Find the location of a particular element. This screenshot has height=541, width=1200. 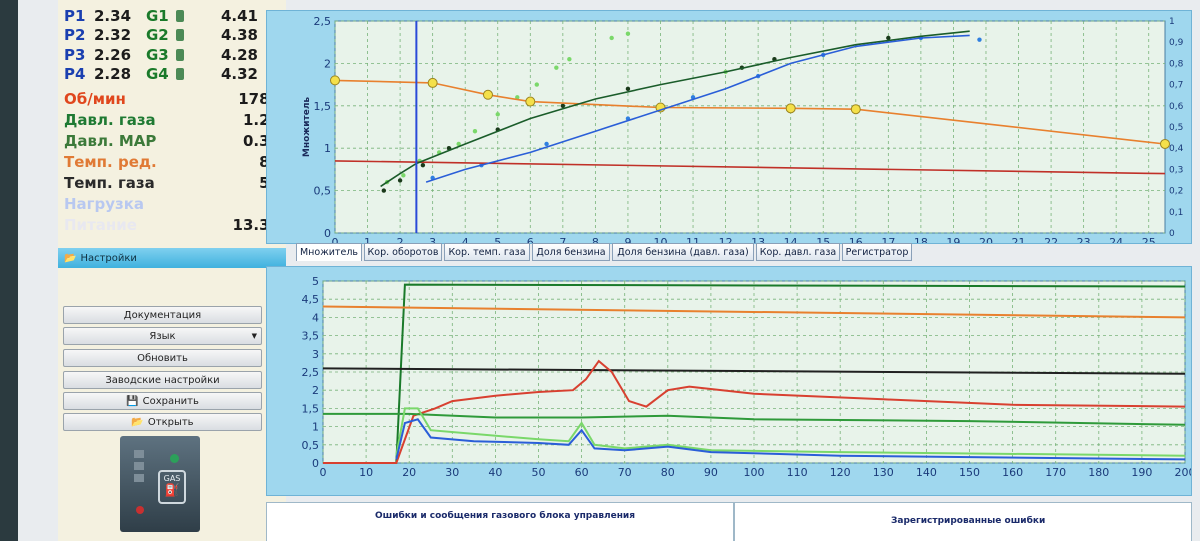

open-button: 📂 Открыть is located at coordinates (162, 422).